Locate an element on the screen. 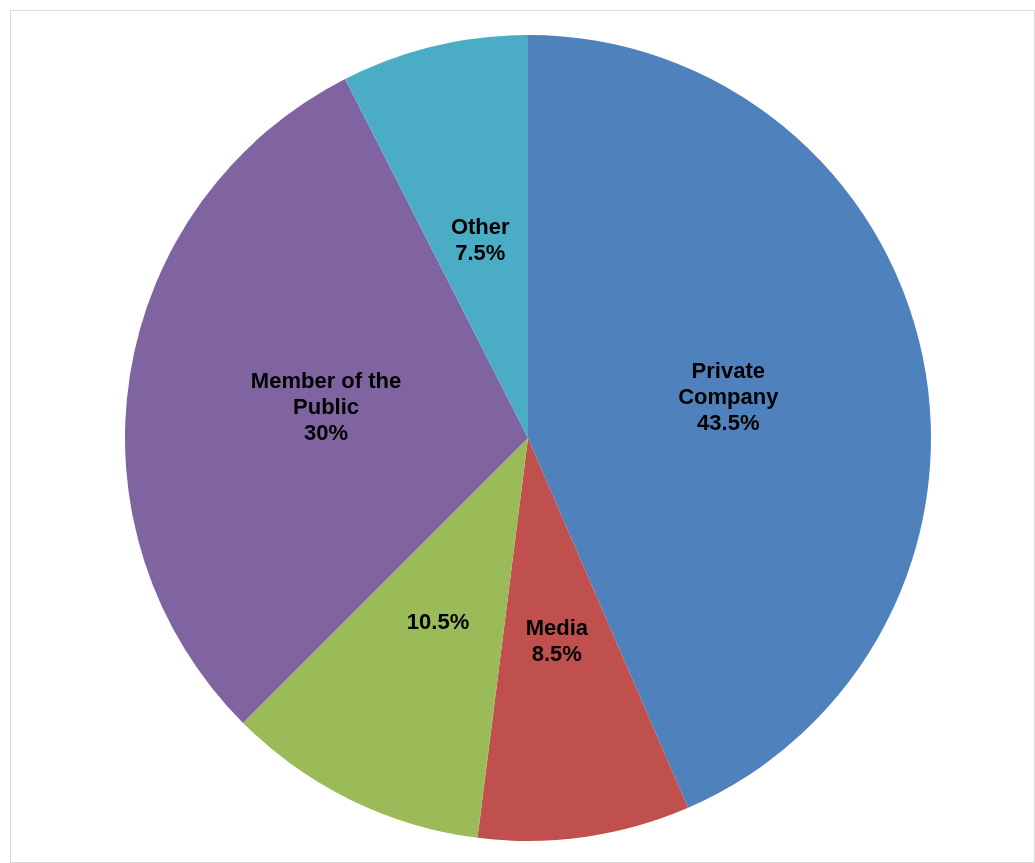 The width and height of the screenshot is (1035, 863). slice-label: Private Company is located at coordinates (729, 384).